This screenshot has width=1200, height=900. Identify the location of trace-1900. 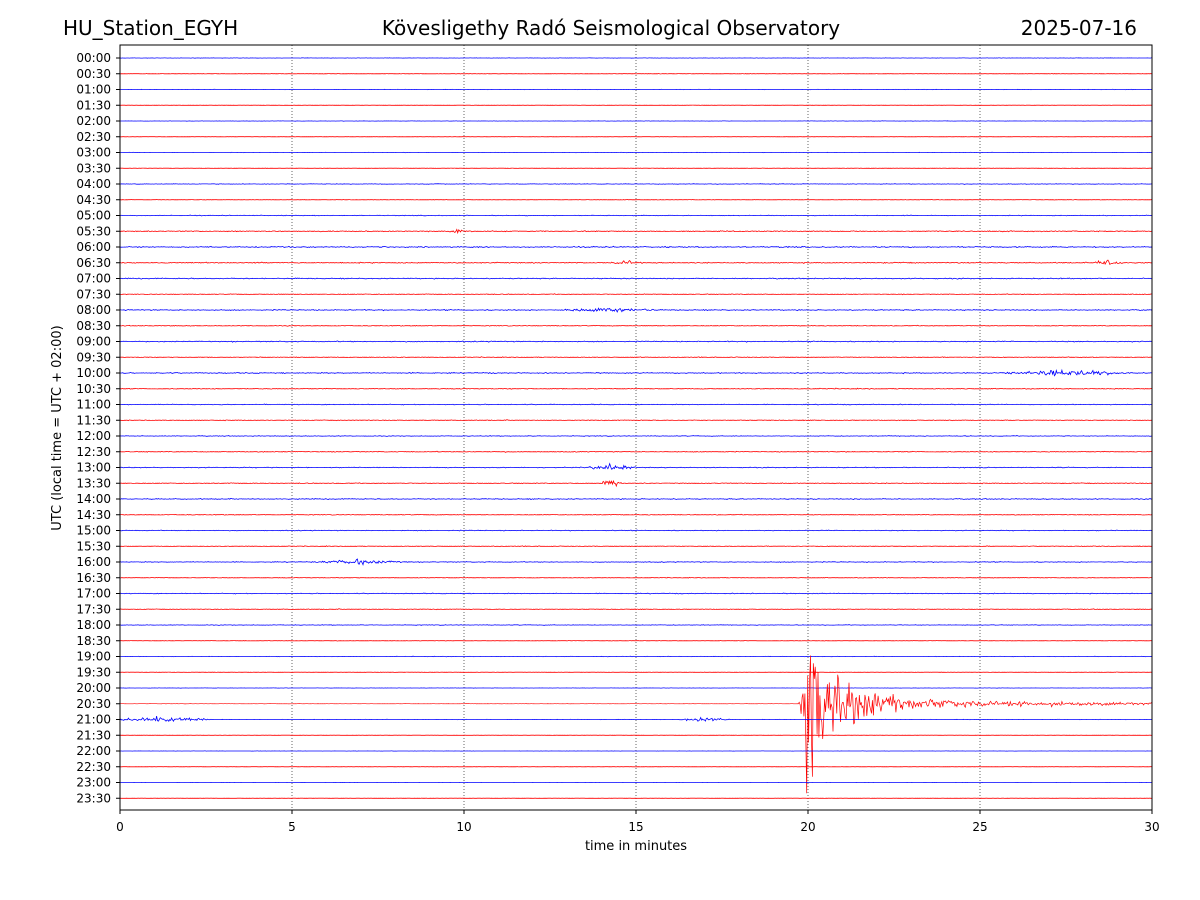
(636, 656).